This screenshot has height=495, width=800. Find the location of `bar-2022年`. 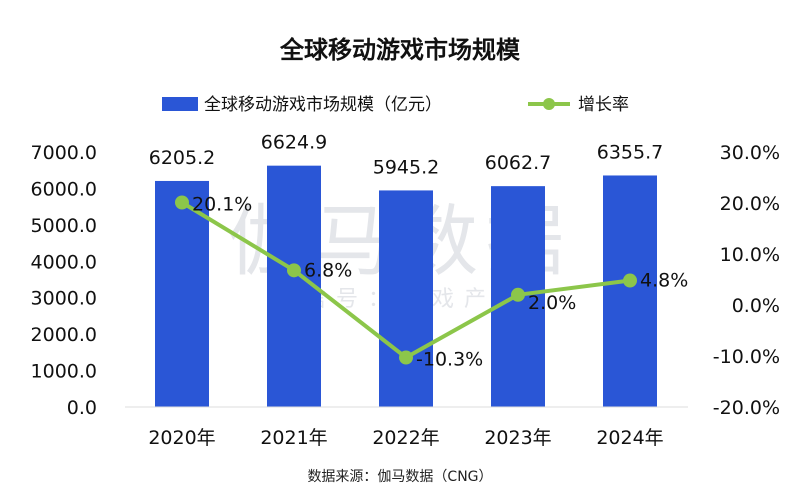

bar-2022年 is located at coordinates (406, 298).